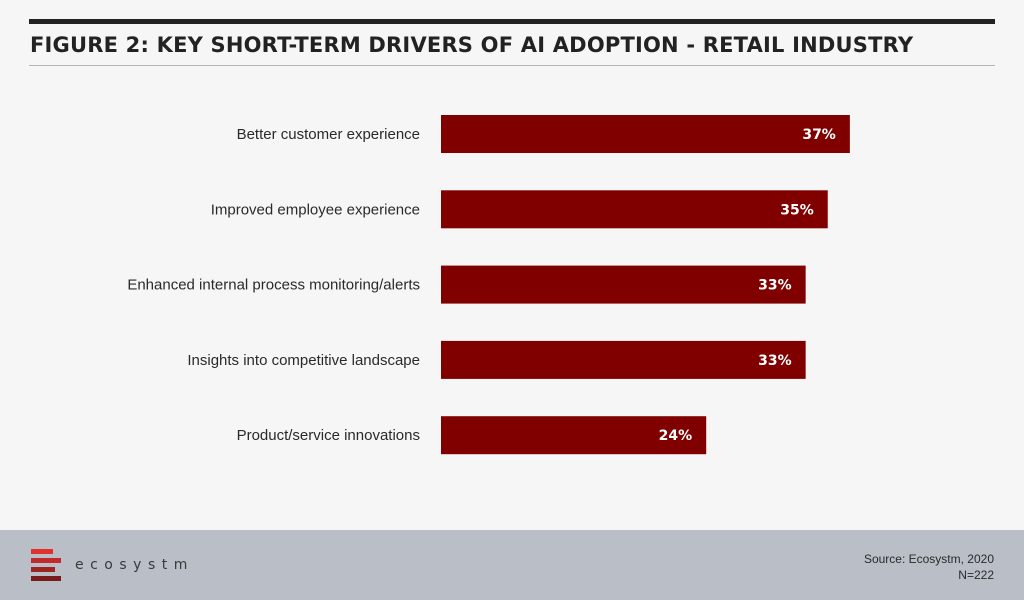 The width and height of the screenshot is (1024, 600). I want to click on sample-size: N=222, so click(976, 575).